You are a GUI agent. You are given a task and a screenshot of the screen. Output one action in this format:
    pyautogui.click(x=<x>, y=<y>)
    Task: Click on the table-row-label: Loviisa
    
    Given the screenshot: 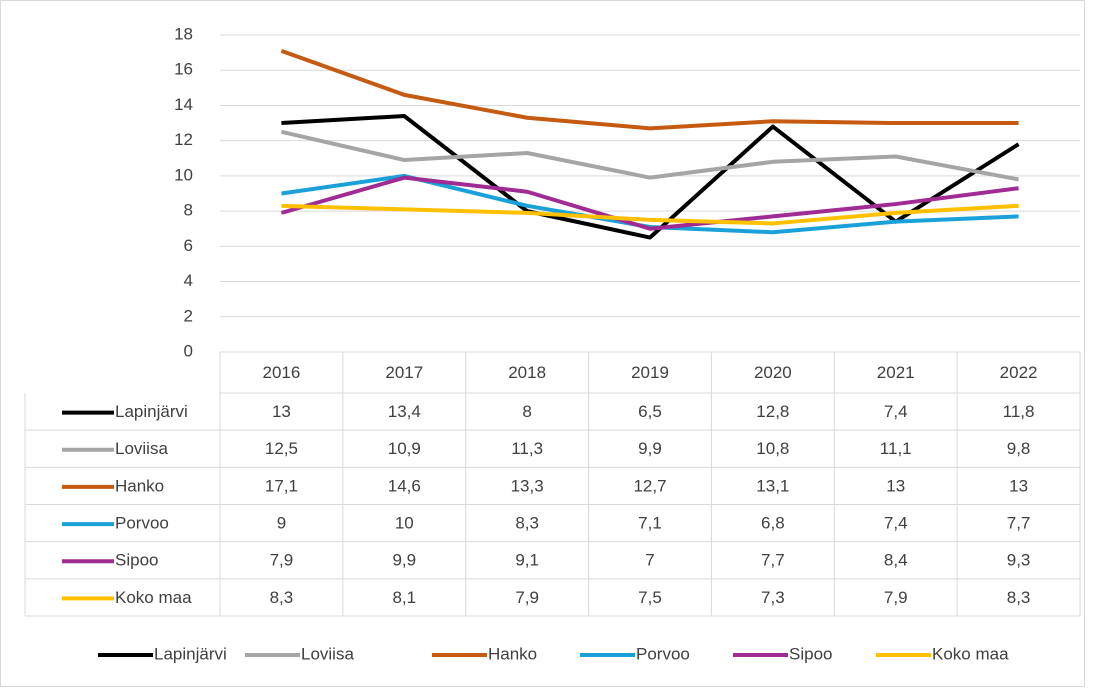 What is the action you would take?
    pyautogui.click(x=141, y=448)
    